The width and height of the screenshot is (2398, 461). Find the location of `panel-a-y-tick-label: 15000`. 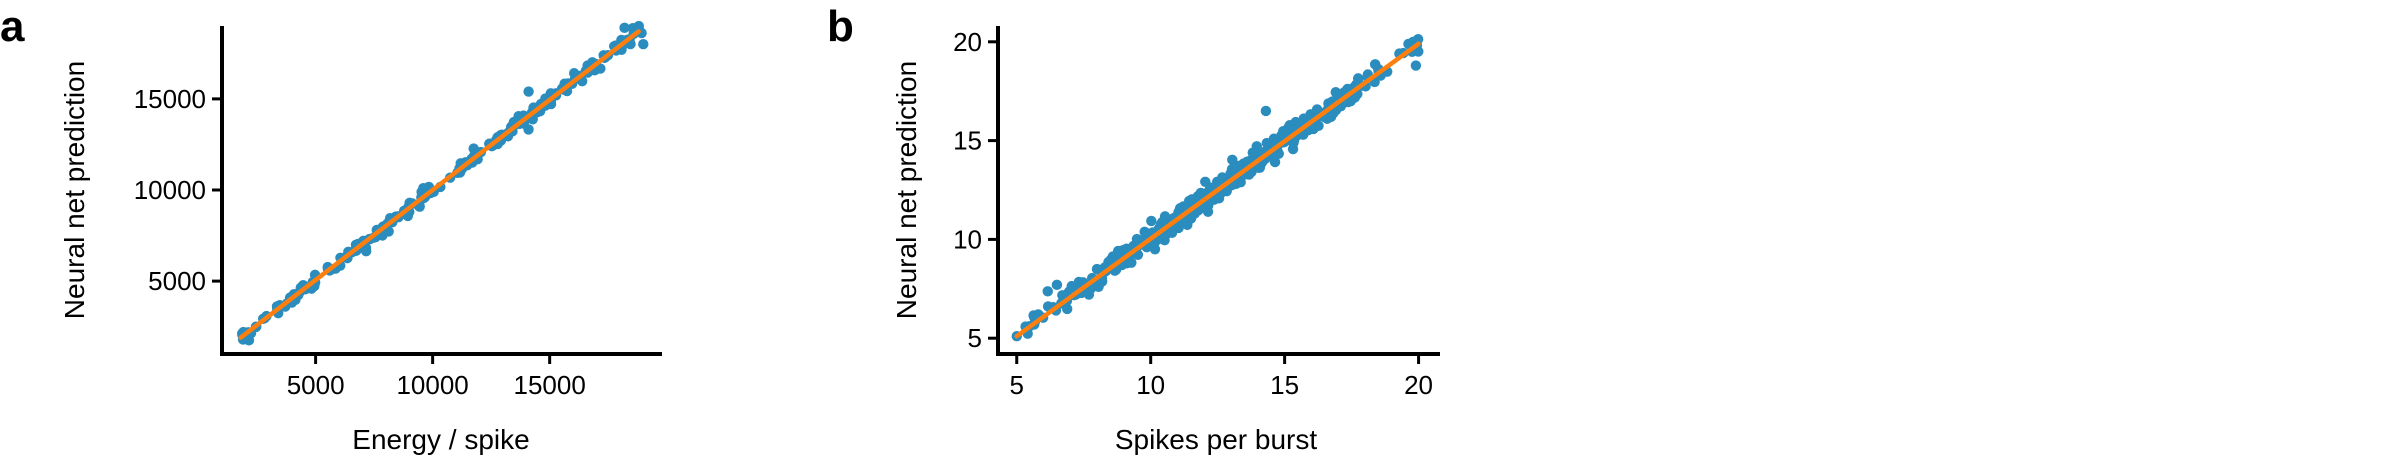

panel-a-y-tick-label: 15000 is located at coordinates (170, 99).